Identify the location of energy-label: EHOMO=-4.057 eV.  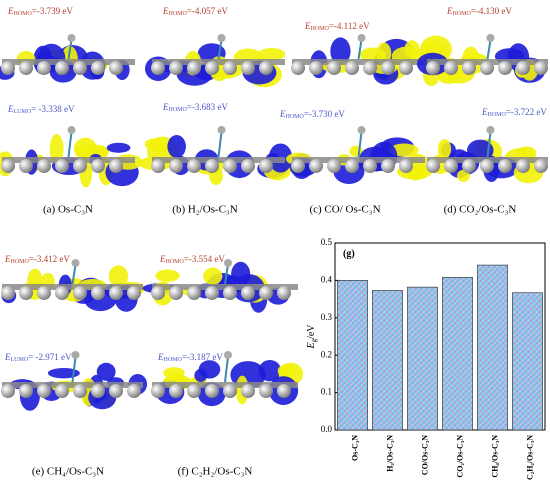
(195, 11).